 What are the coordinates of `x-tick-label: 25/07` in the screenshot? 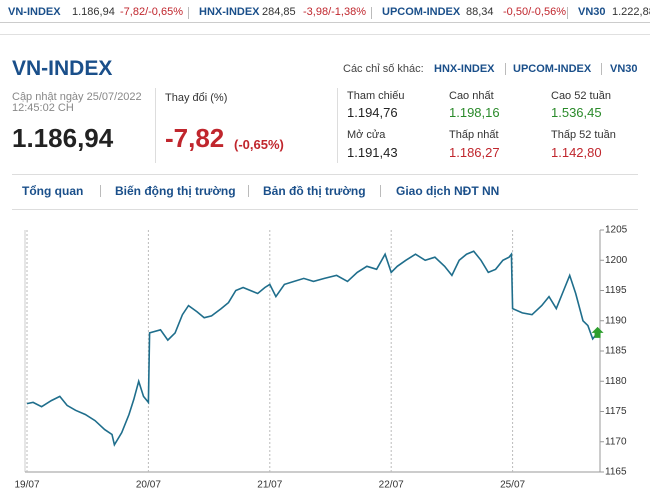 It's located at (512, 485).